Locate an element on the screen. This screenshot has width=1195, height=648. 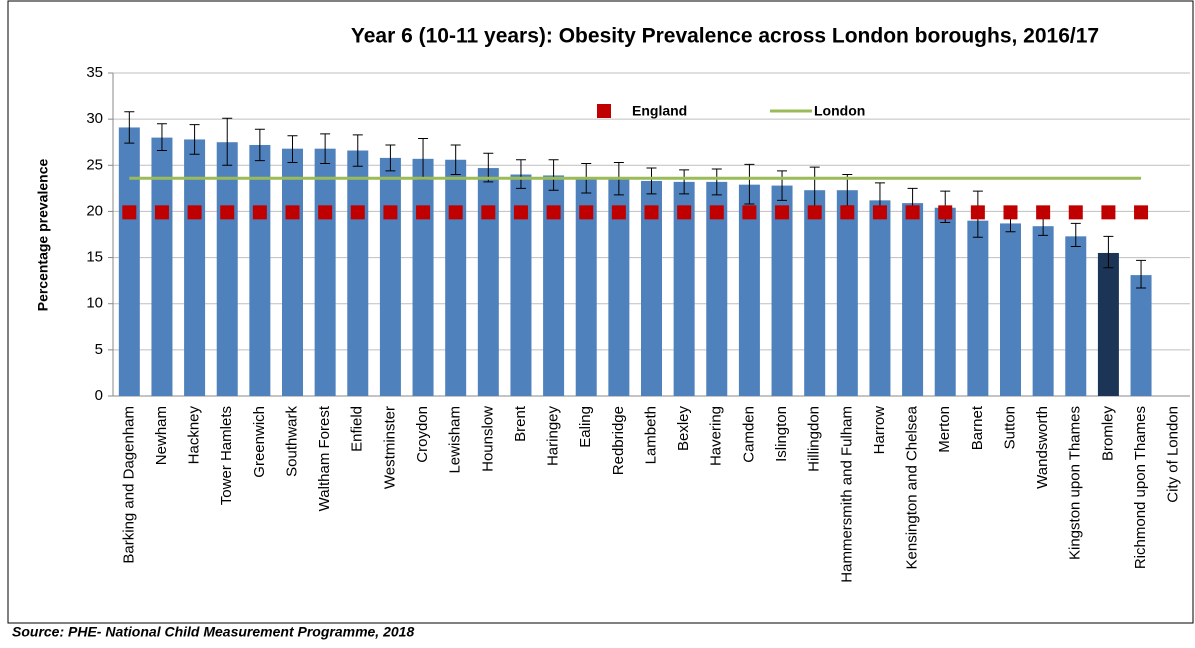
y-tick-label: 25 is located at coordinates (94, 164).